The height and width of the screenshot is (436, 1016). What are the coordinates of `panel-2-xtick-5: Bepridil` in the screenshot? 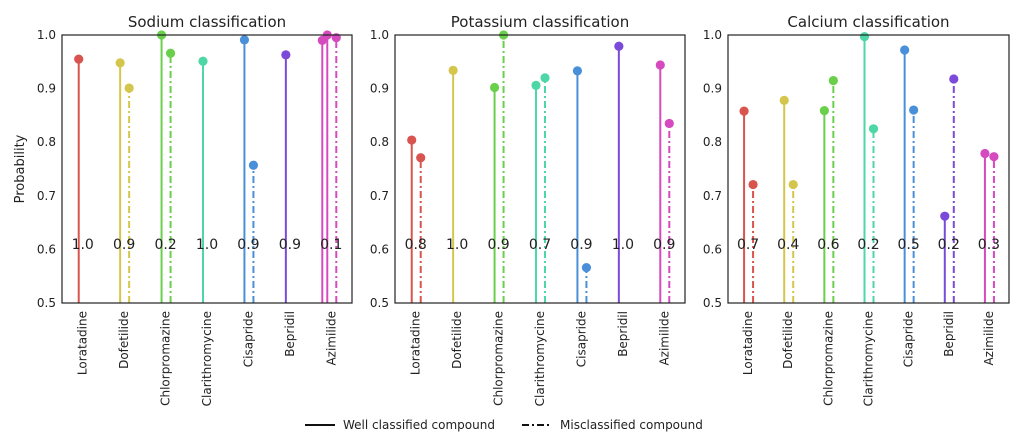 It's located at (949, 334).